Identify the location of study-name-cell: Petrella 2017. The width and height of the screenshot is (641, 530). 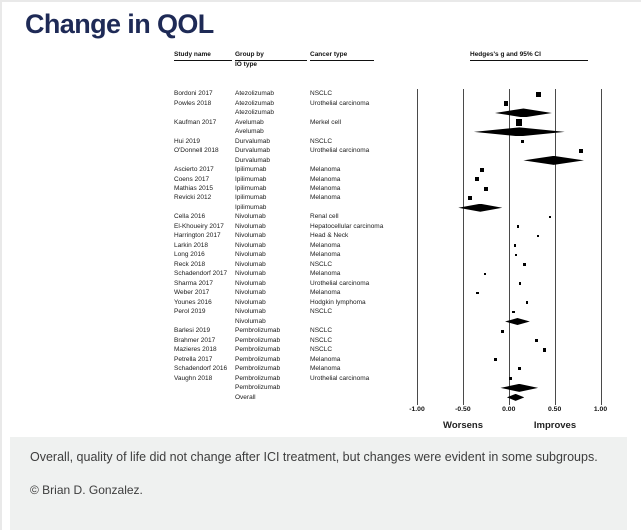
(193, 359).